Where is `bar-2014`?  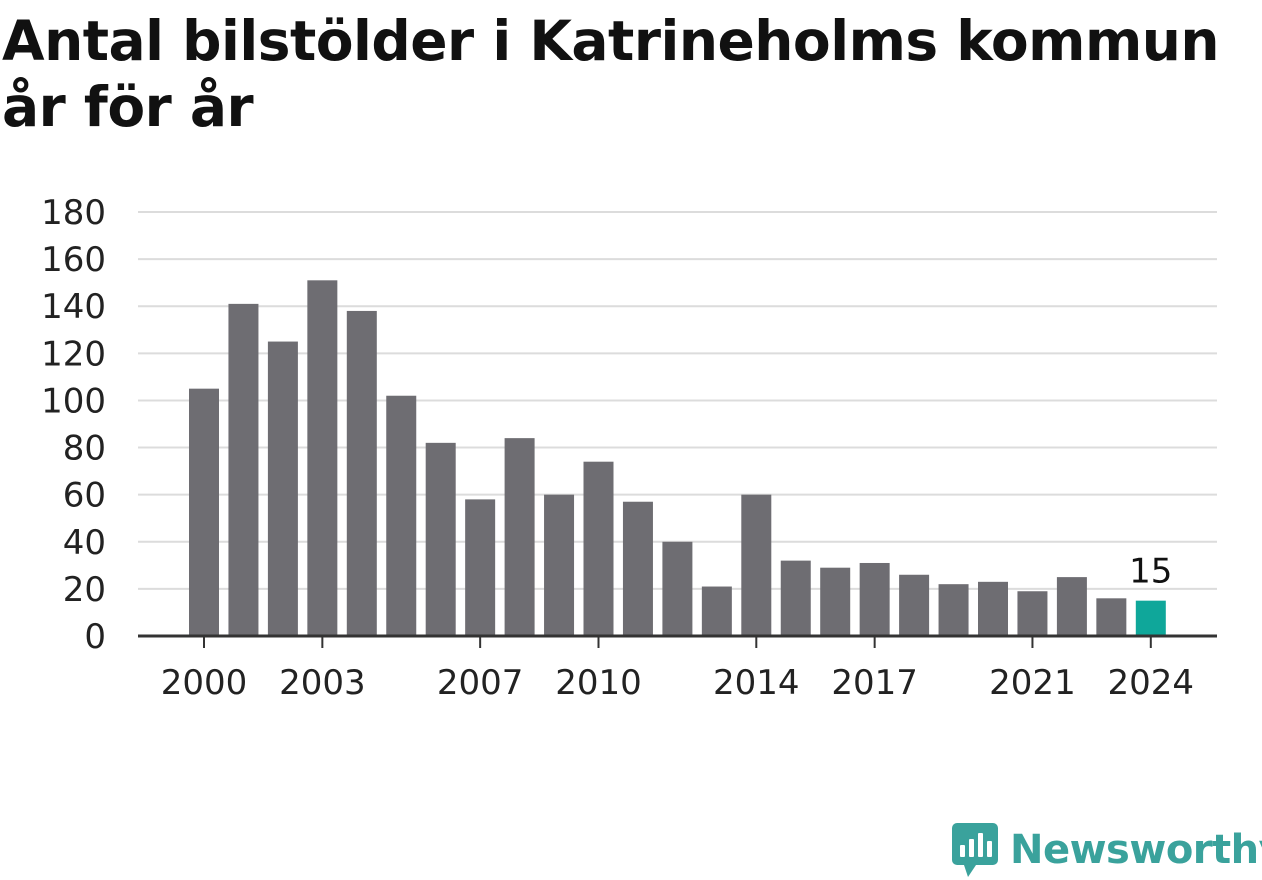 bar-2014 is located at coordinates (756, 565).